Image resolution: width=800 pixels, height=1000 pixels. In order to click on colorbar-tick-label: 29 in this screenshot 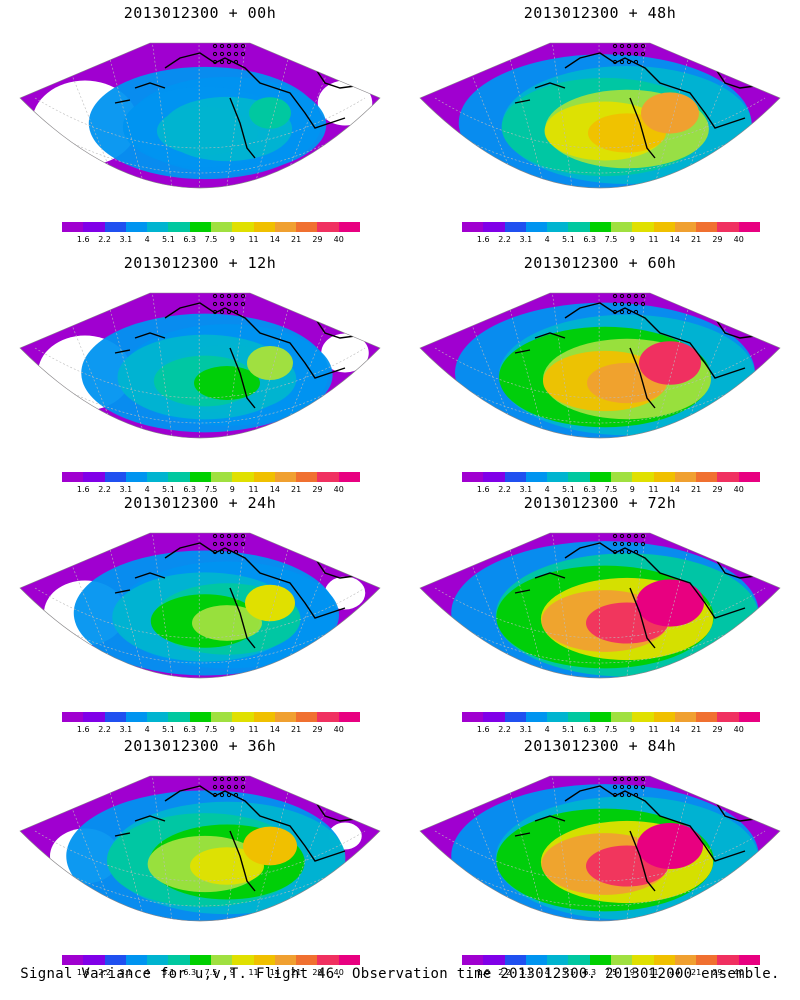, I will do `click(317, 972)`.